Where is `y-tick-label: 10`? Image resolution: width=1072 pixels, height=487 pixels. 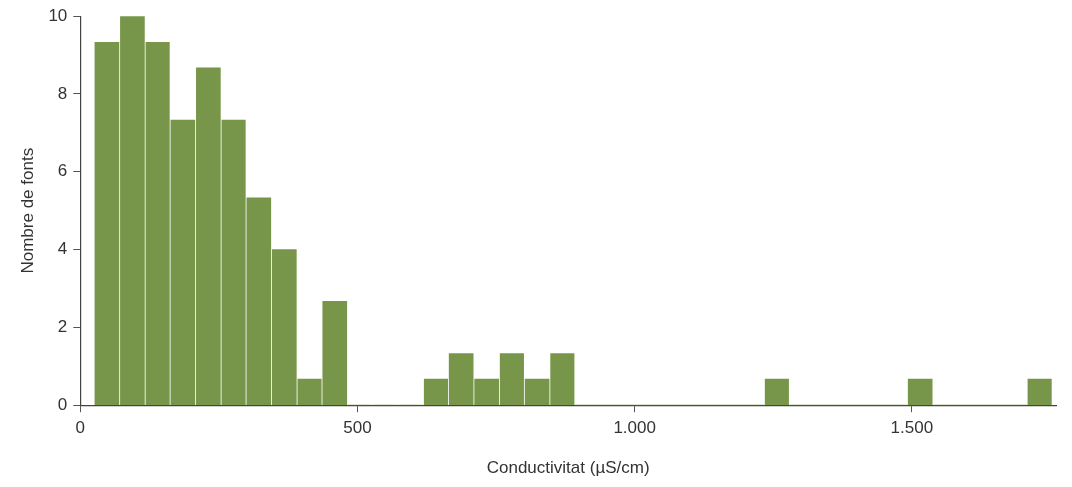 y-tick-label: 10 is located at coordinates (58, 15).